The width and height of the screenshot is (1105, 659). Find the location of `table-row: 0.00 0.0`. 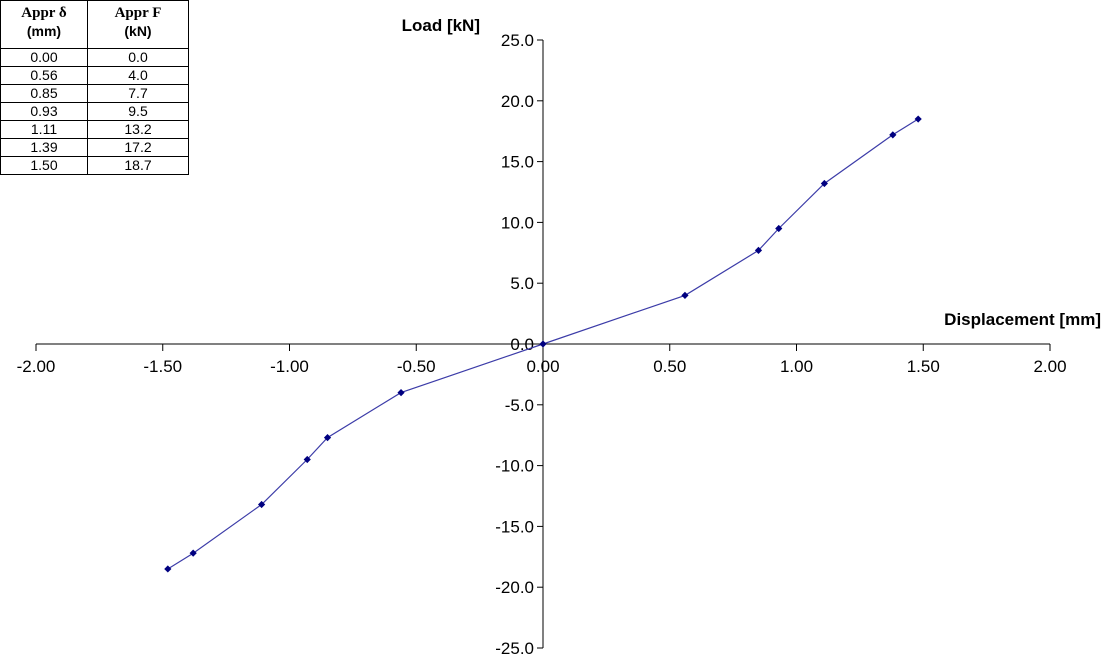

table-row: 0.00 0.0 is located at coordinates (94, 57).